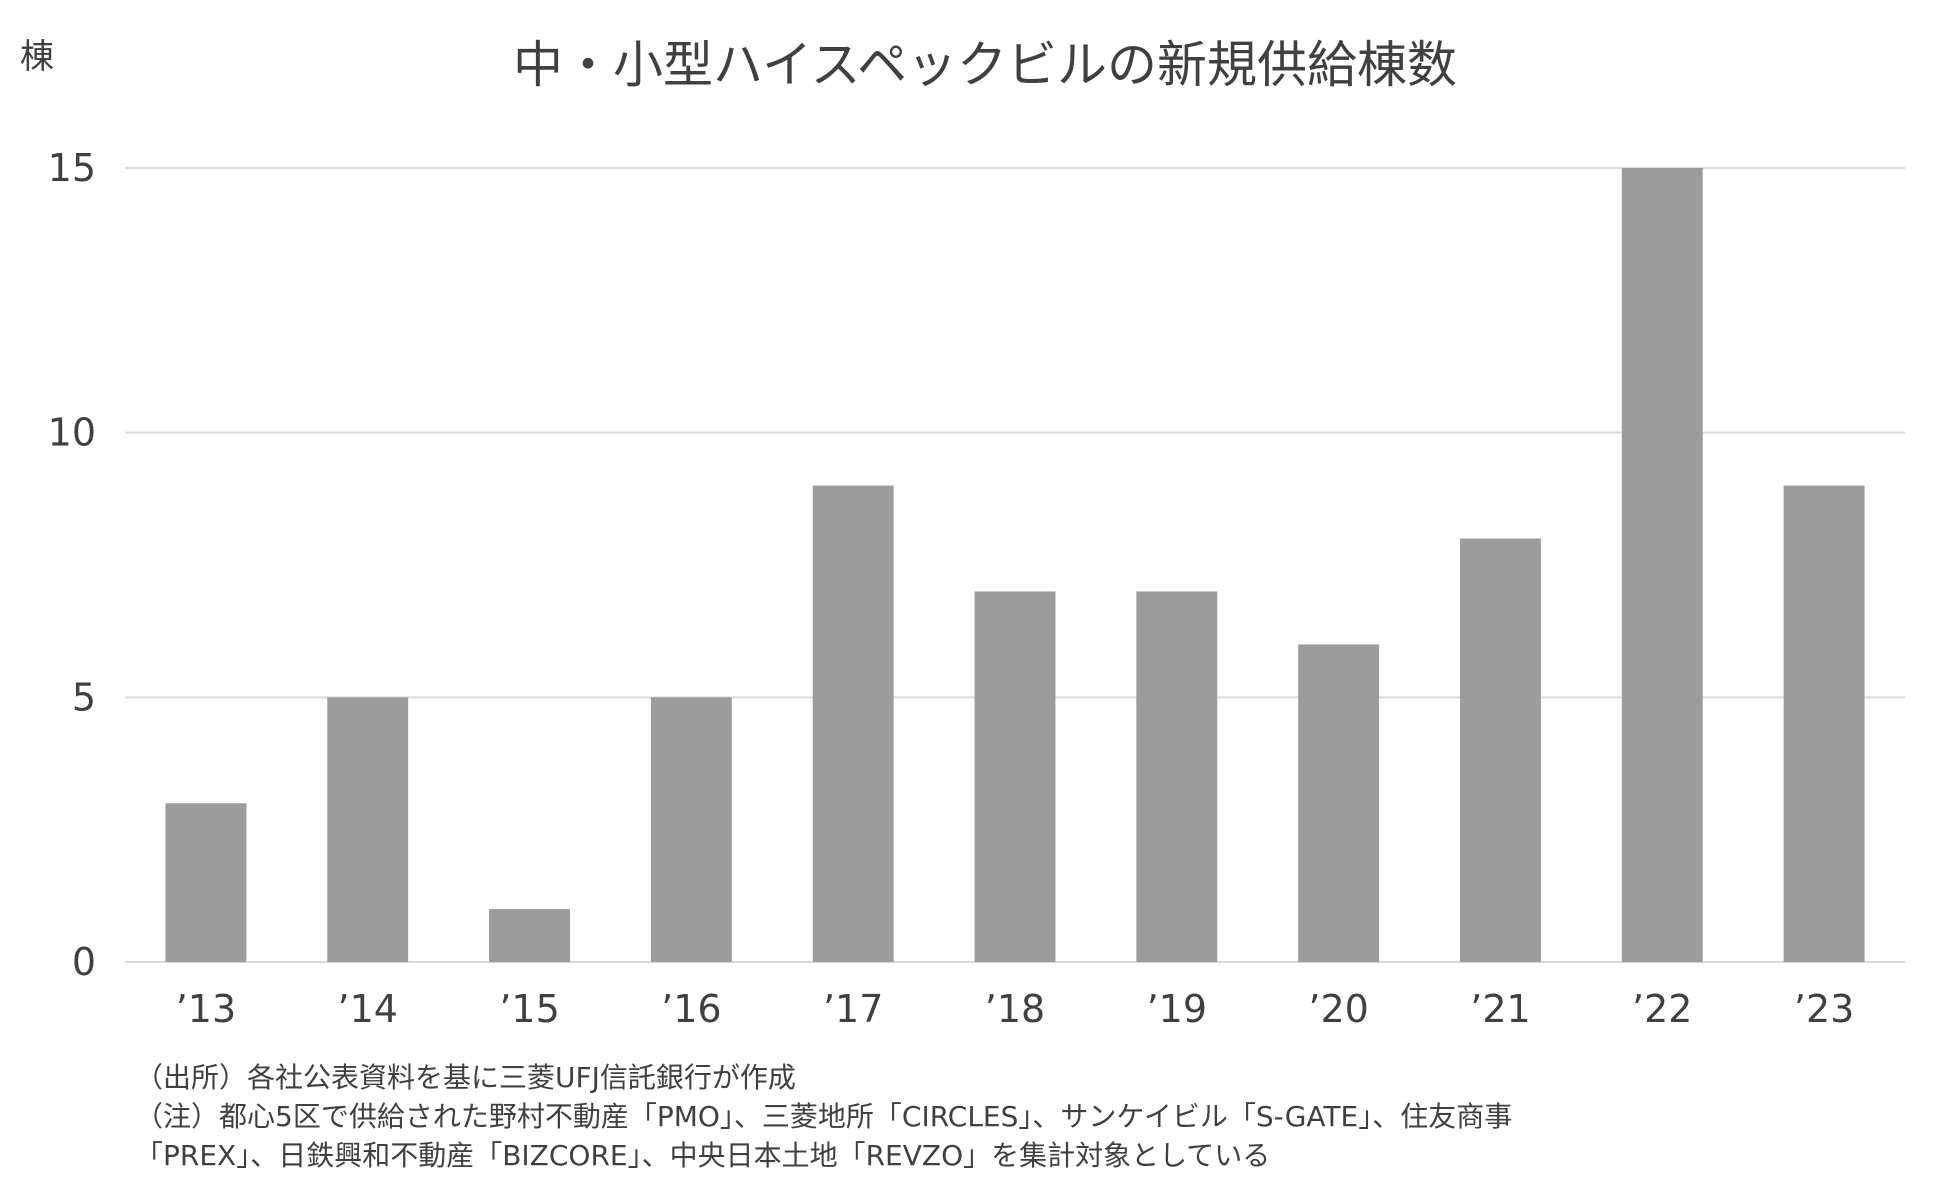 This screenshot has width=1950, height=1193. Describe the element at coordinates (368, 1009) in the screenshot. I see `x-tick-label: ’14` at that location.